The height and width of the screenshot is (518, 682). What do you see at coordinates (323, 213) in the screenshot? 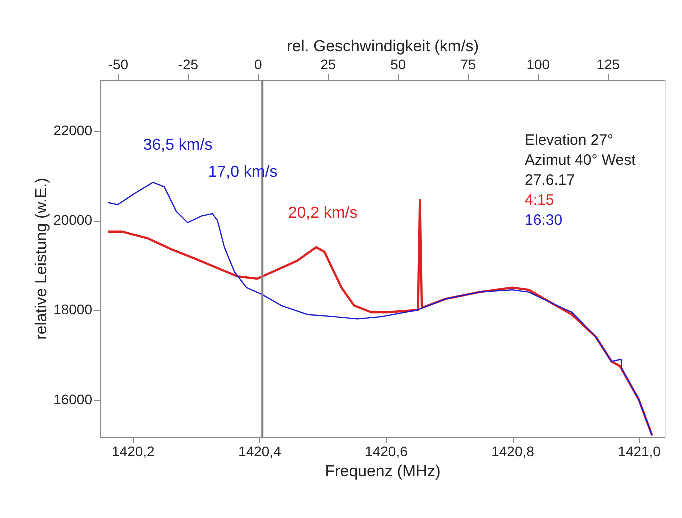
I see `annotation: 20,2 km/s` at bounding box center [323, 213].